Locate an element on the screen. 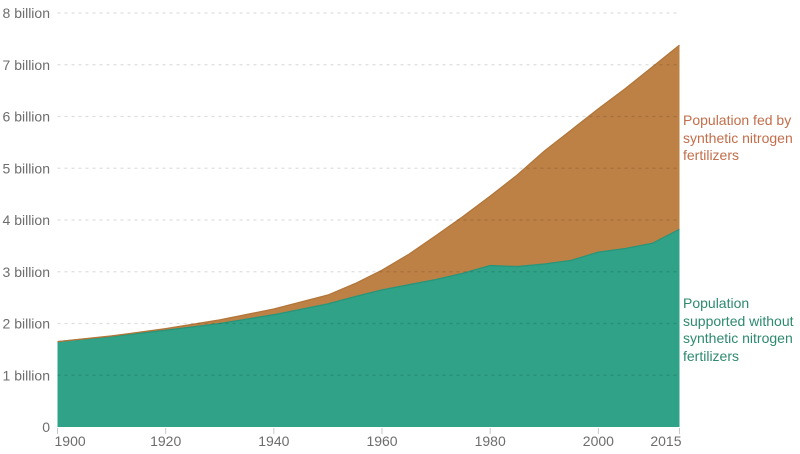 This screenshot has width=800, height=454. y-axis-label-0: 0 is located at coordinates (46, 427).